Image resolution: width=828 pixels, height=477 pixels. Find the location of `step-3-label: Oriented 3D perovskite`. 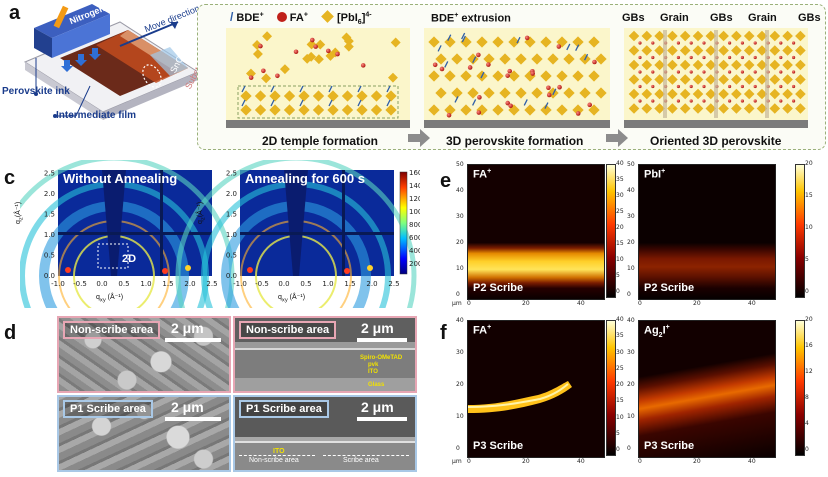

step-3-label: Oriented 3D perovskite is located at coordinates (716, 141).